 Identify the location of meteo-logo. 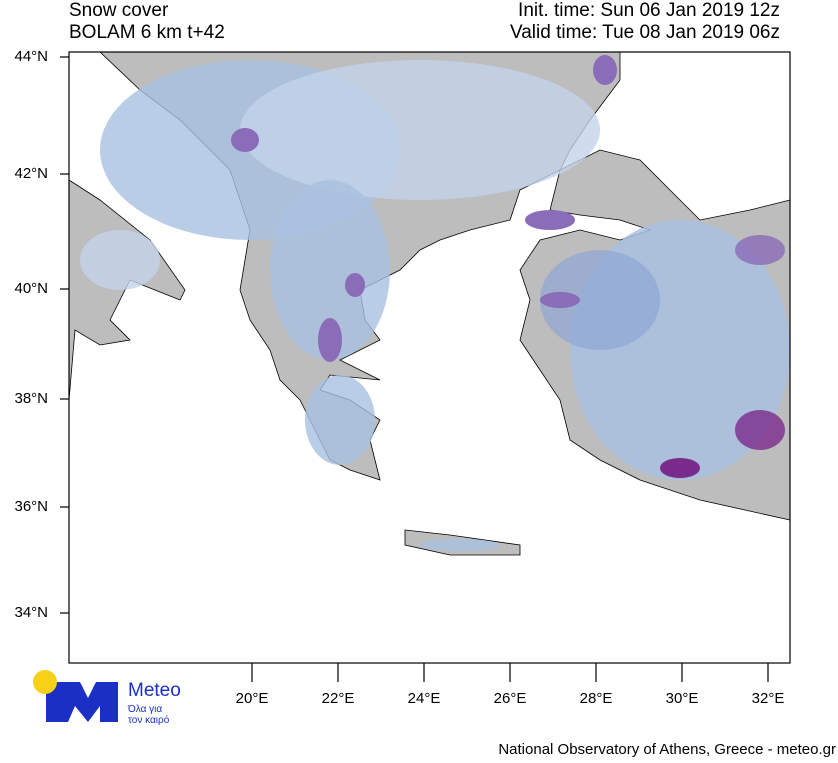
(75, 696).